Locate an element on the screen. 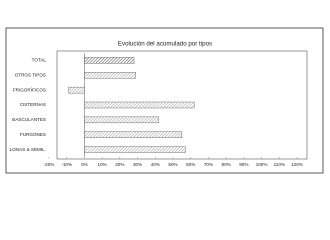 The width and height of the screenshot is (330, 240). x-tick-label: 90% is located at coordinates (243, 164).